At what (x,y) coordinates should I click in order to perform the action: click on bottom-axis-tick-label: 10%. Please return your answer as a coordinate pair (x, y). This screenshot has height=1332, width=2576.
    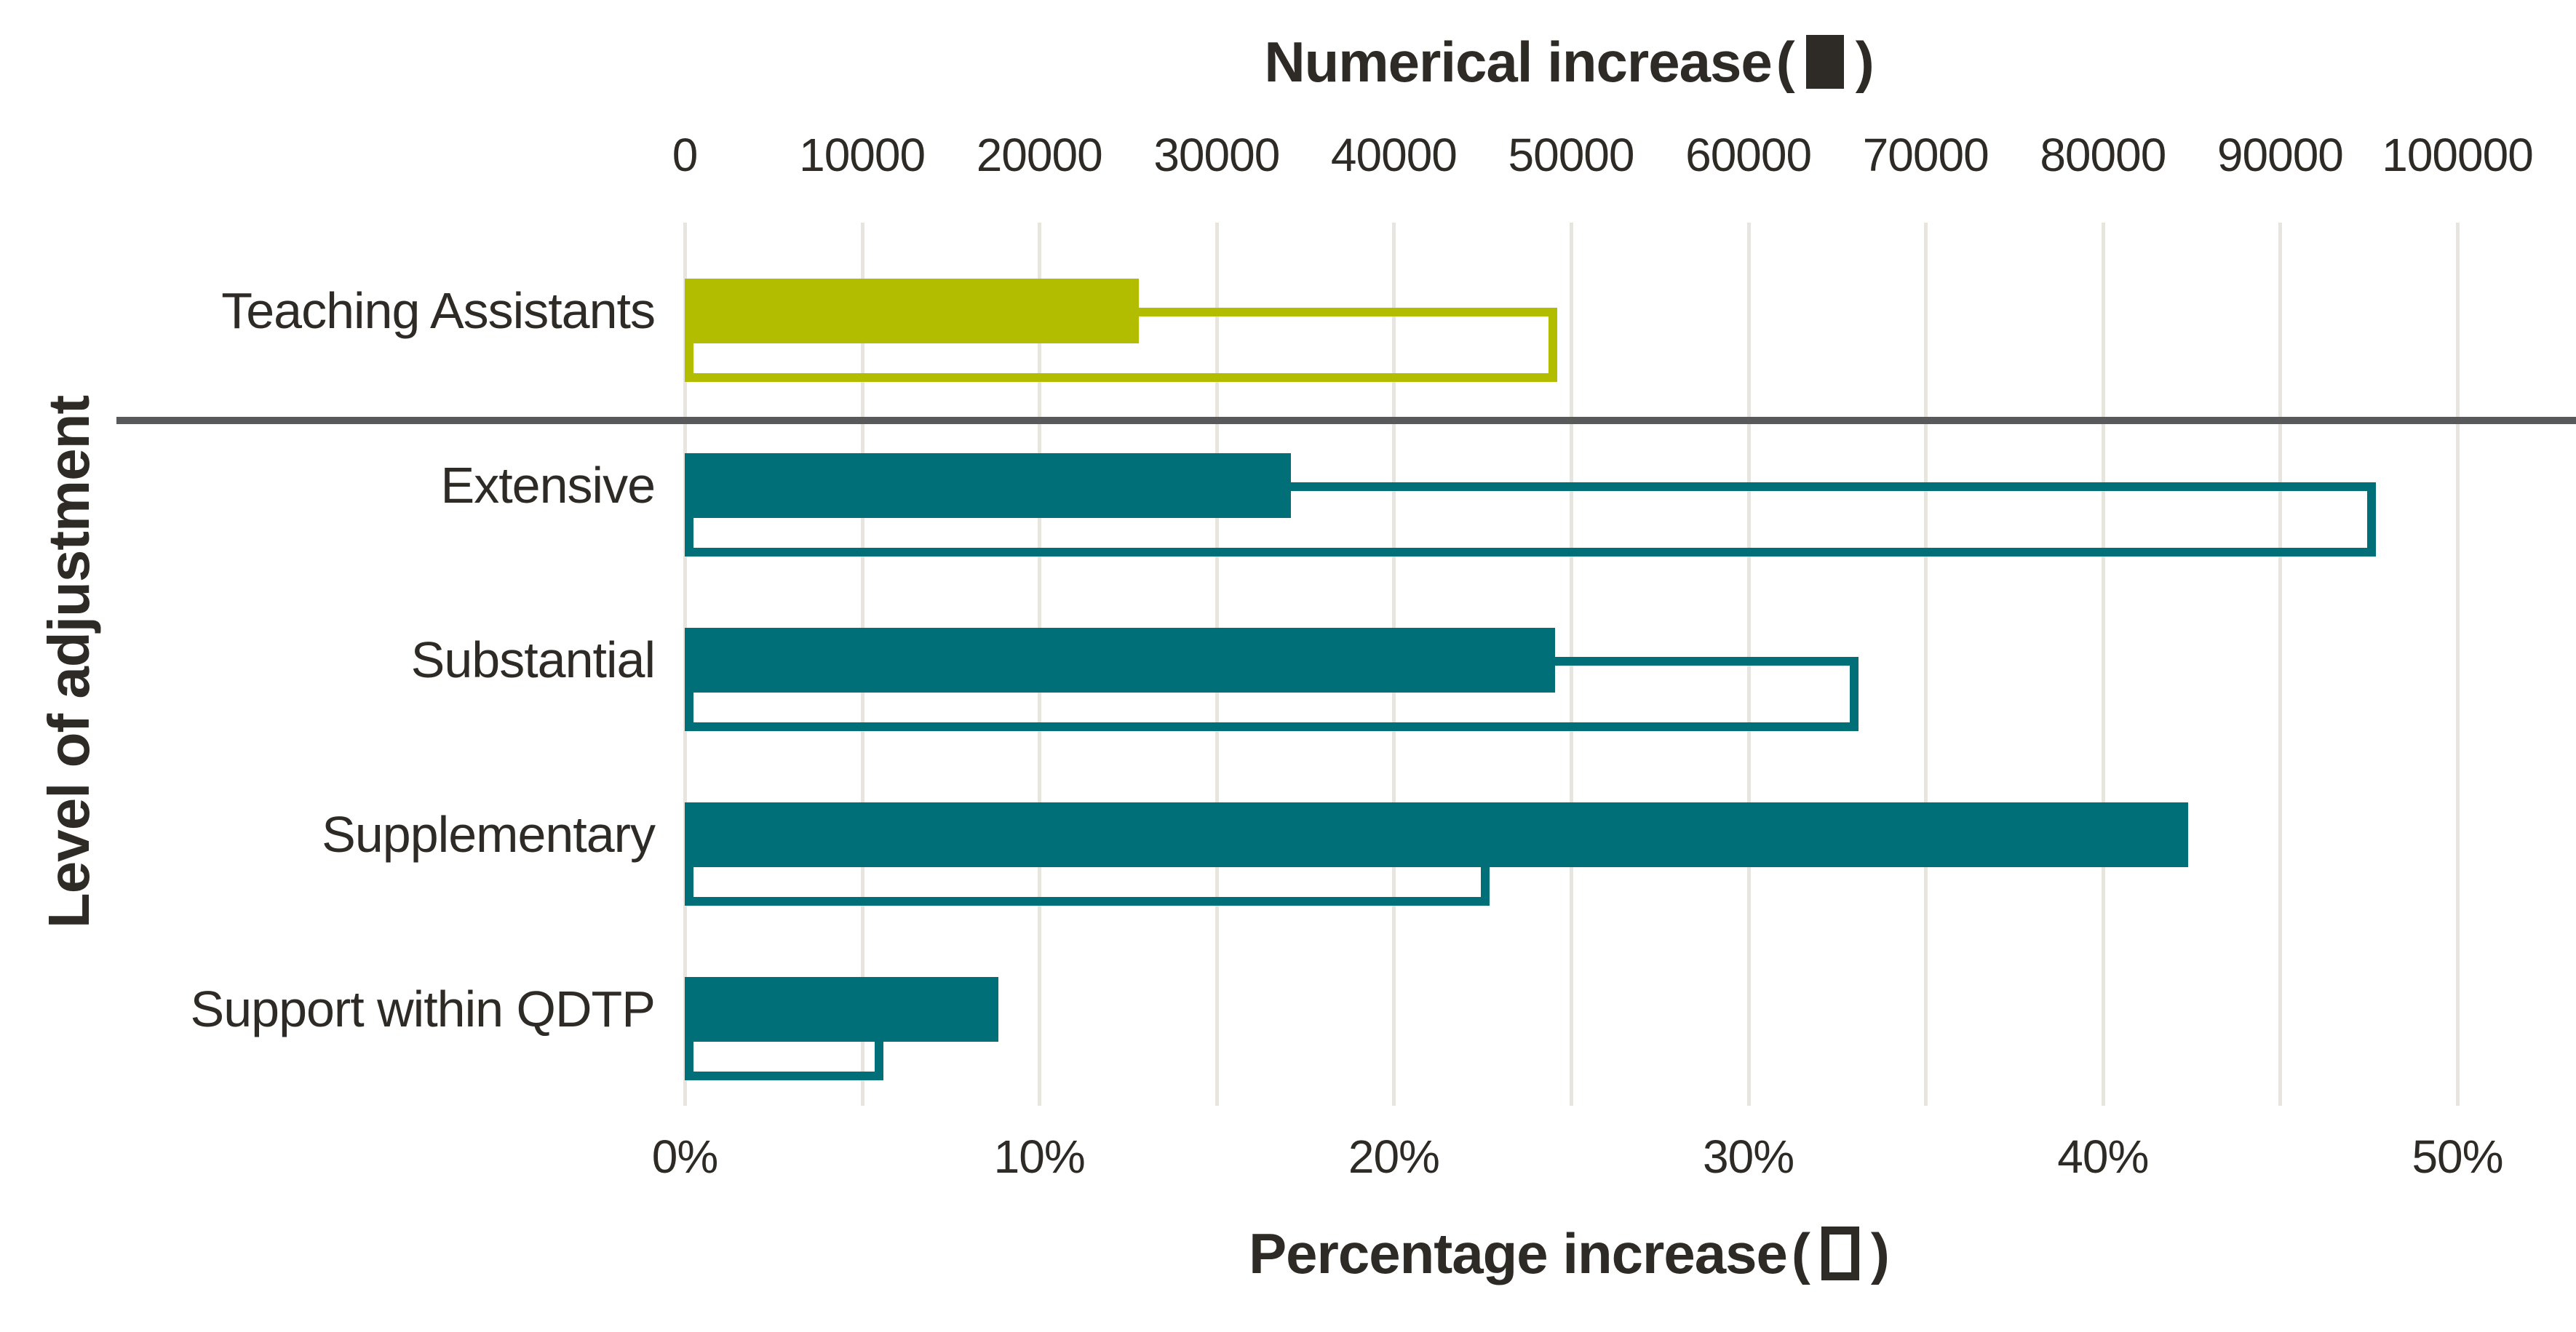
    Looking at the image, I should click on (1039, 1156).